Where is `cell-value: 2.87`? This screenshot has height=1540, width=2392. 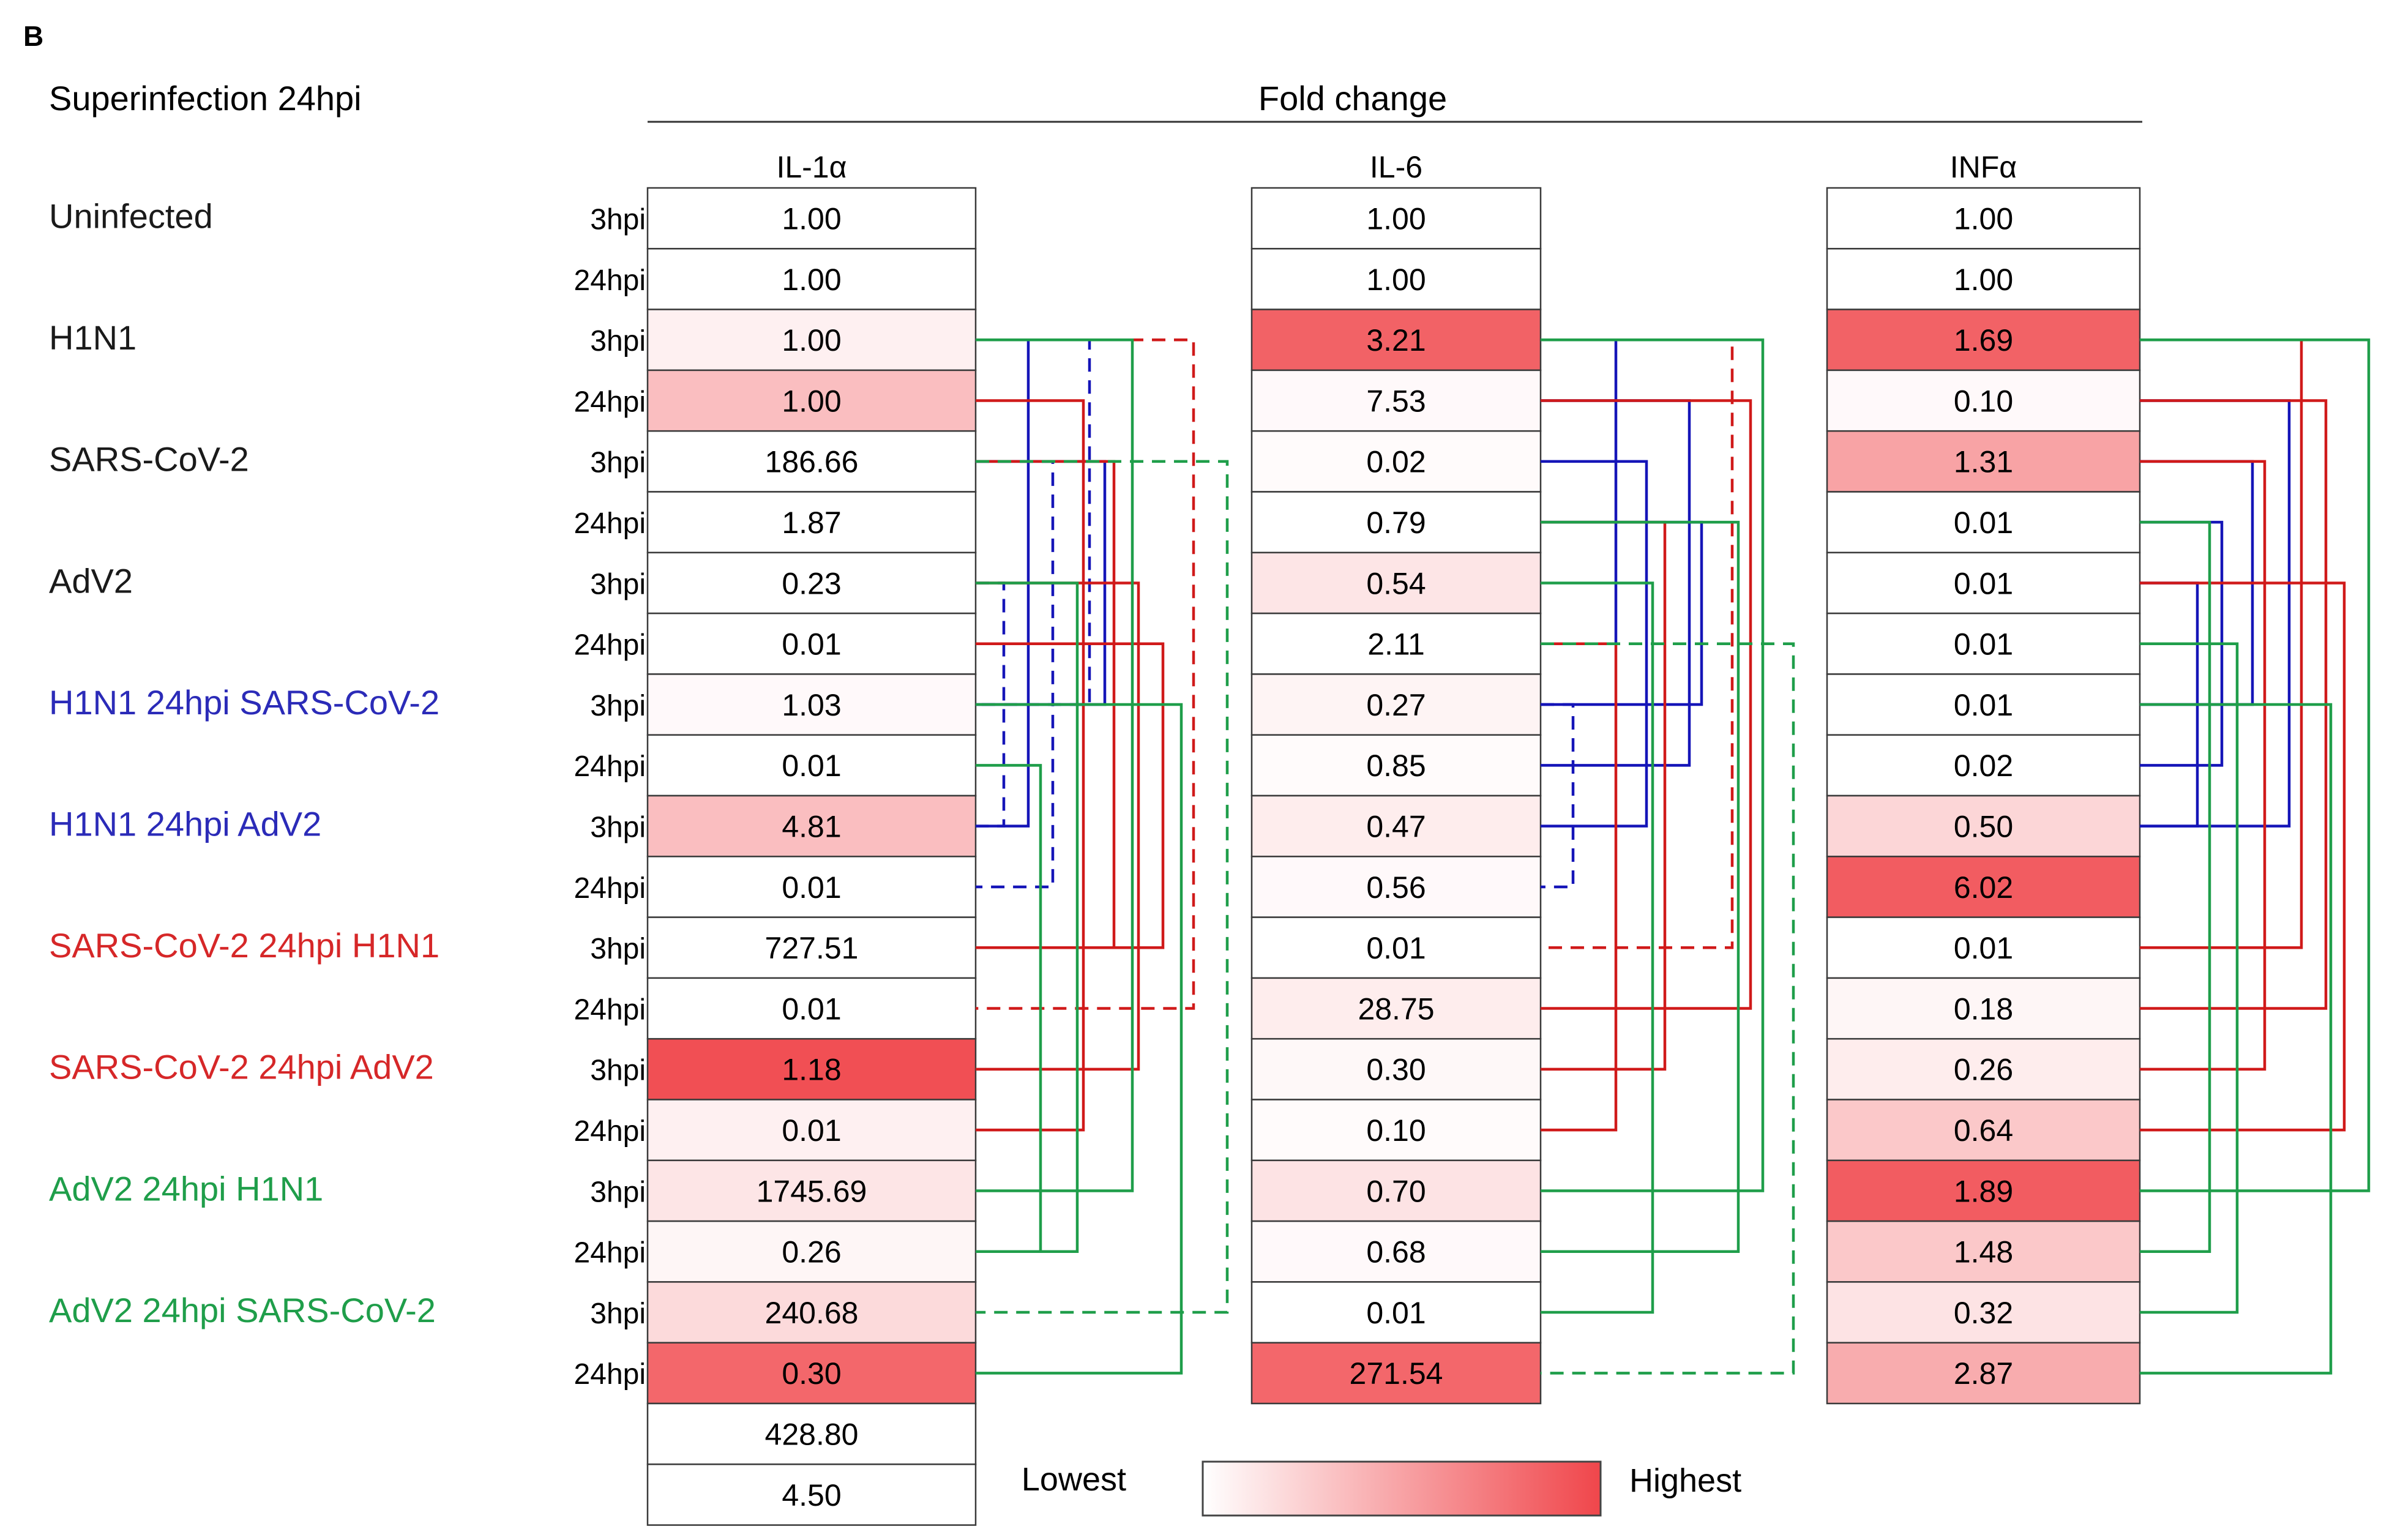 cell-value: 2.87 is located at coordinates (1984, 1373).